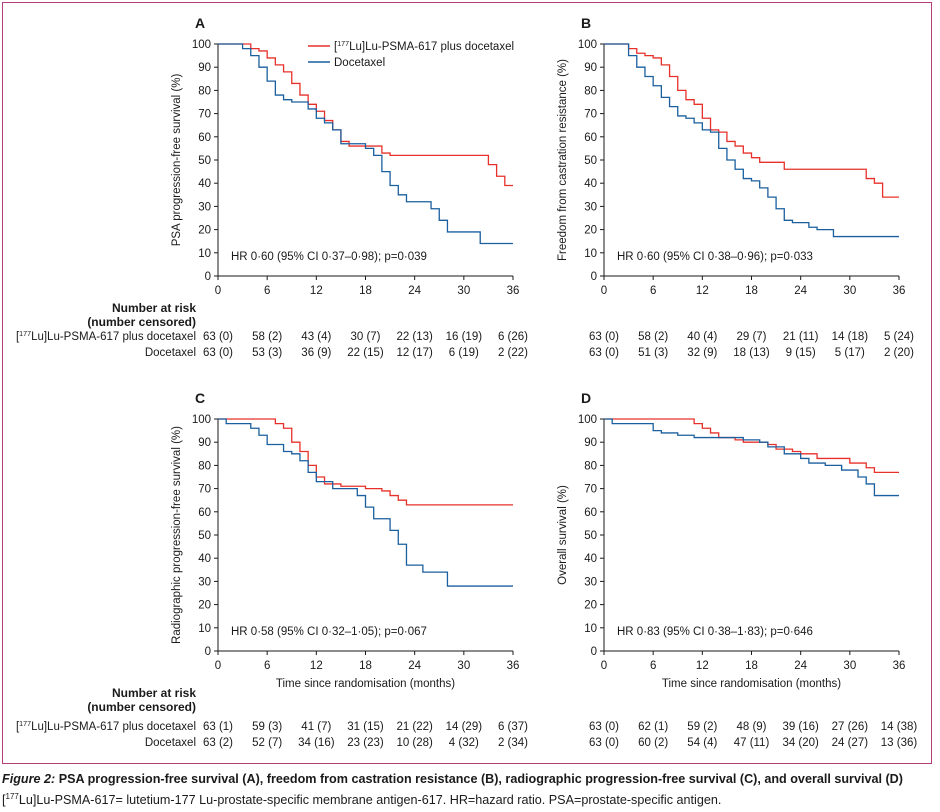  What do you see at coordinates (801, 353) in the screenshot?
I see `risk-value-doc: 9 (15)` at bounding box center [801, 353].